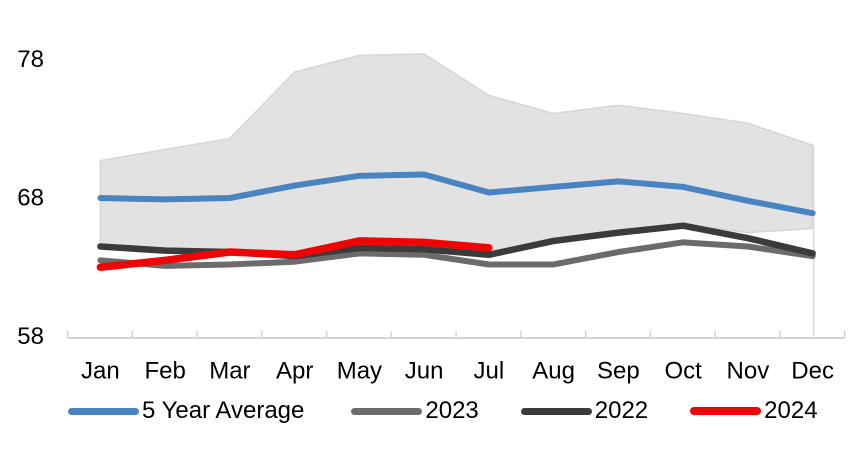 Image resolution: width=852 pixels, height=458 pixels. Describe the element at coordinates (489, 371) in the screenshot. I see `month-label-jul: Jul` at that location.